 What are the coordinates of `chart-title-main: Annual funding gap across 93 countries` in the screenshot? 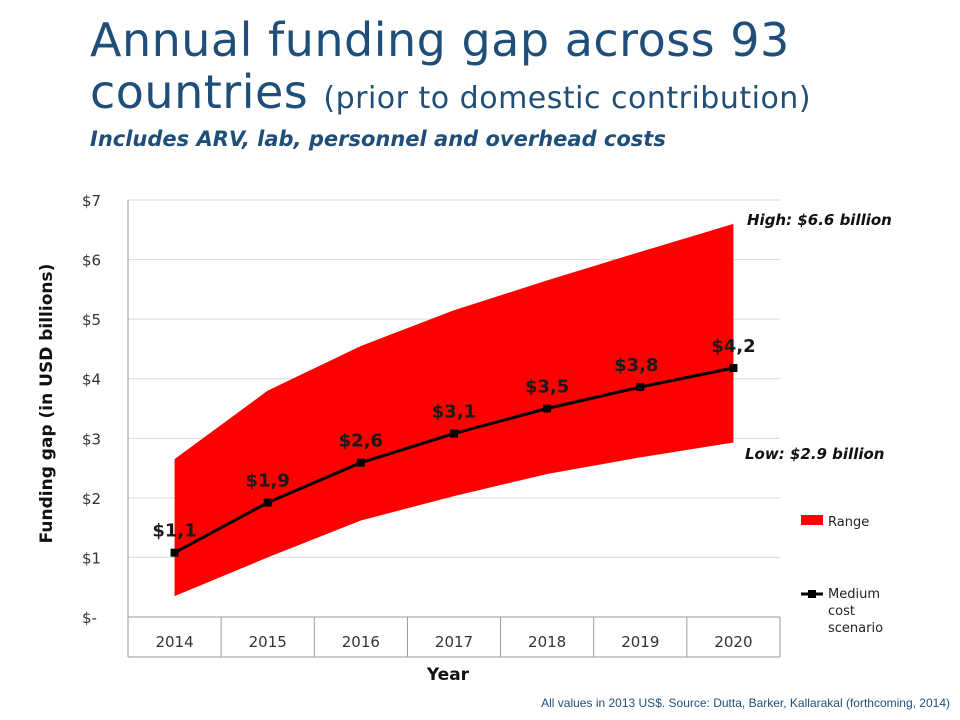 It's located at (440, 66).